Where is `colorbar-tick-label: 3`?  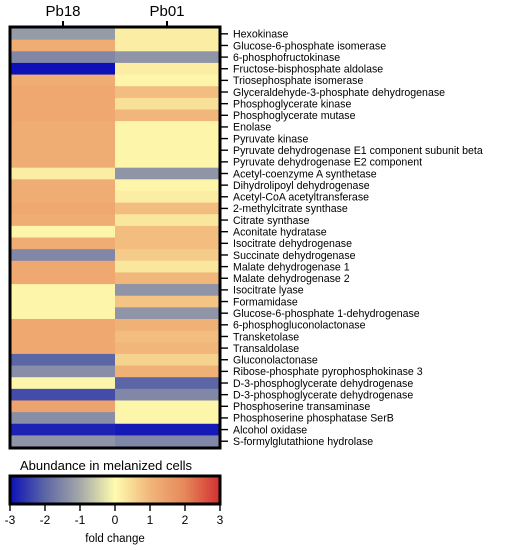
colorbar-tick-label: 3 is located at coordinates (220, 520).